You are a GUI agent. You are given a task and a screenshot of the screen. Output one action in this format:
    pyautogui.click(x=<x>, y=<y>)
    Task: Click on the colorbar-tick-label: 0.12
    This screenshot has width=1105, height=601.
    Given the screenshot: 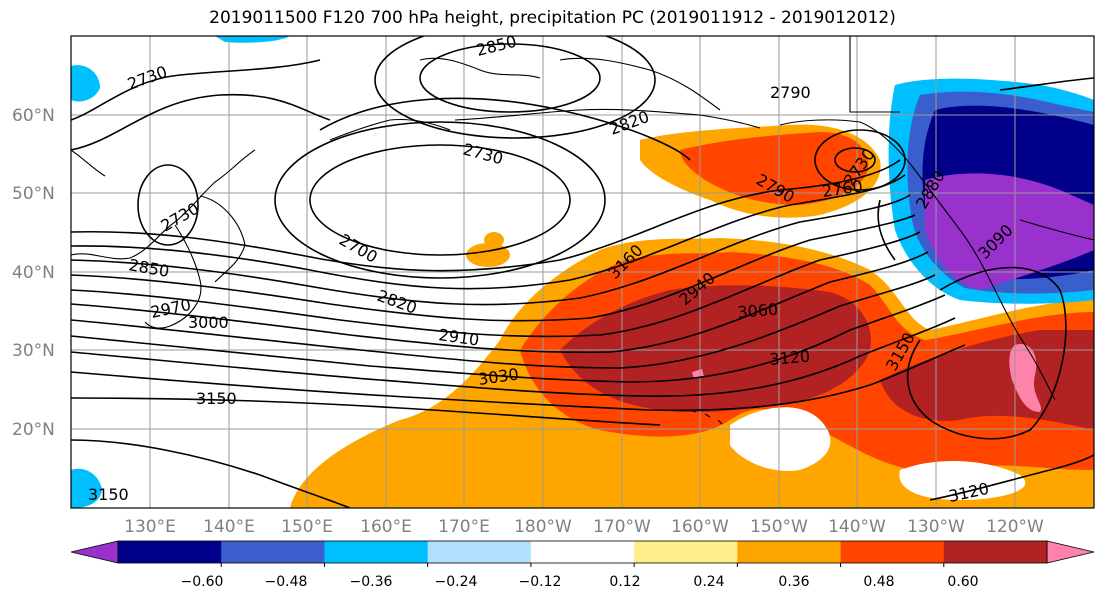 What is the action you would take?
    pyautogui.click(x=624, y=582)
    